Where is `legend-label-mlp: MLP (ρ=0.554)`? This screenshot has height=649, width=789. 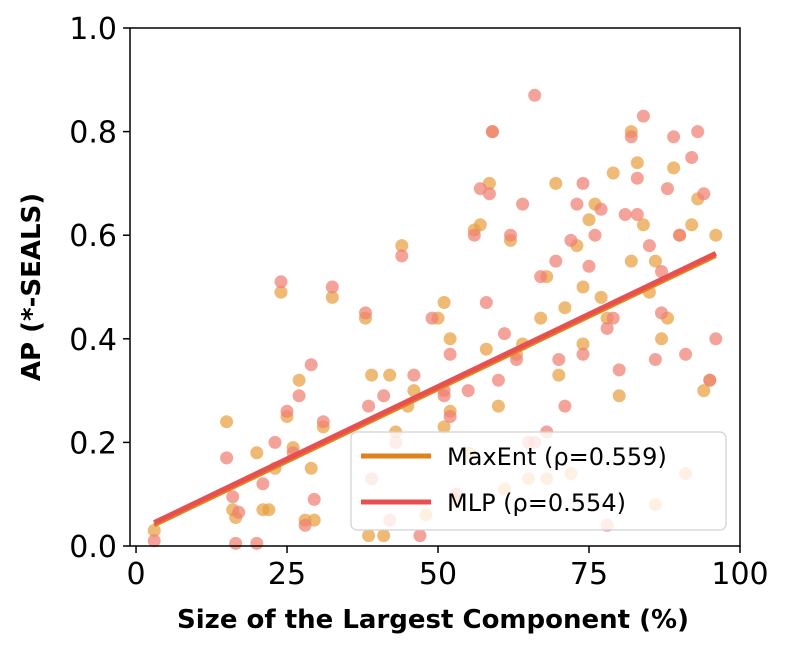 legend-label-mlp: MLP (ρ=0.554) is located at coordinates (536, 503).